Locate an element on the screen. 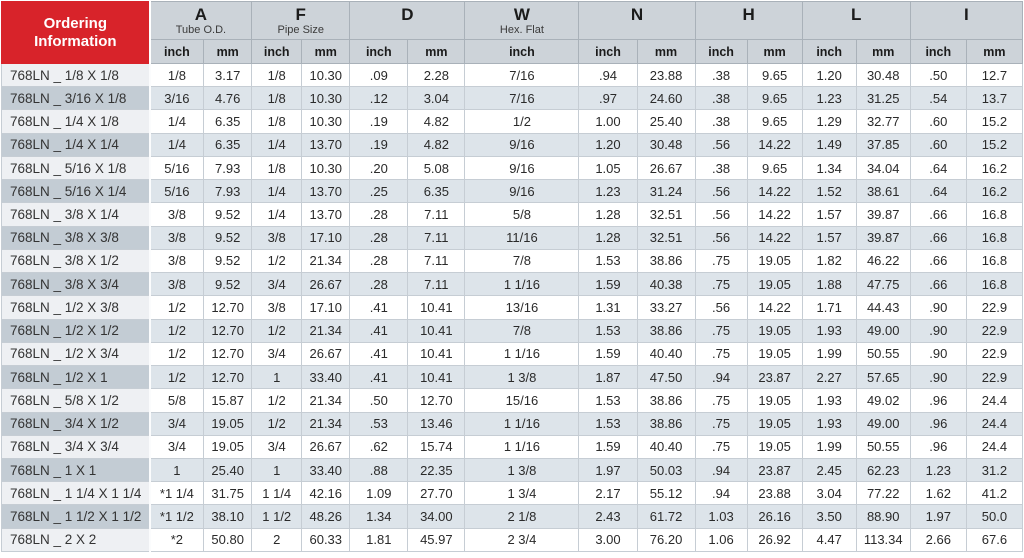 The width and height of the screenshot is (1024, 558). cell-d-mm: 2.28 is located at coordinates (436, 75).